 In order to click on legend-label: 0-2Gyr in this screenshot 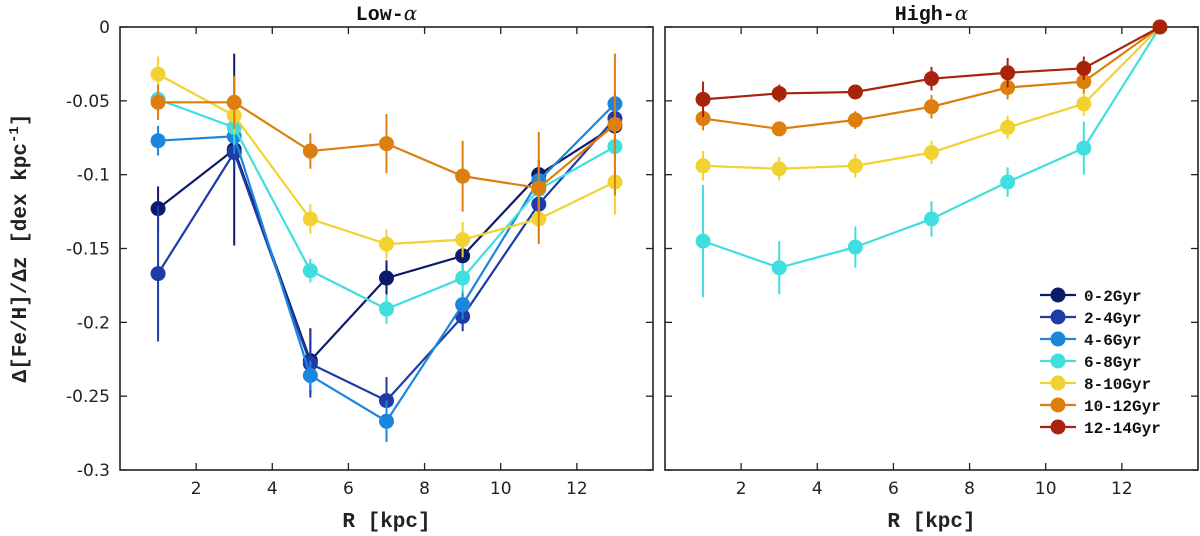, I will do `click(1113, 297)`.